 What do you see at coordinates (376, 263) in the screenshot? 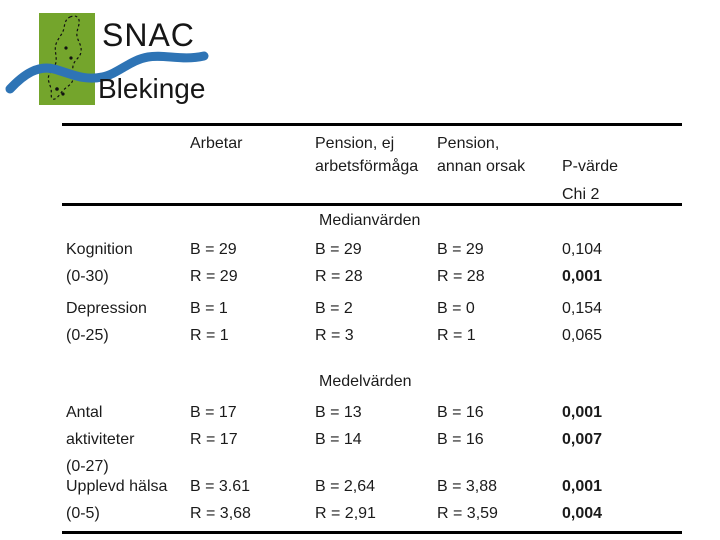
I see `cell-pension-ej: B = 29 R = 28` at bounding box center [376, 263].